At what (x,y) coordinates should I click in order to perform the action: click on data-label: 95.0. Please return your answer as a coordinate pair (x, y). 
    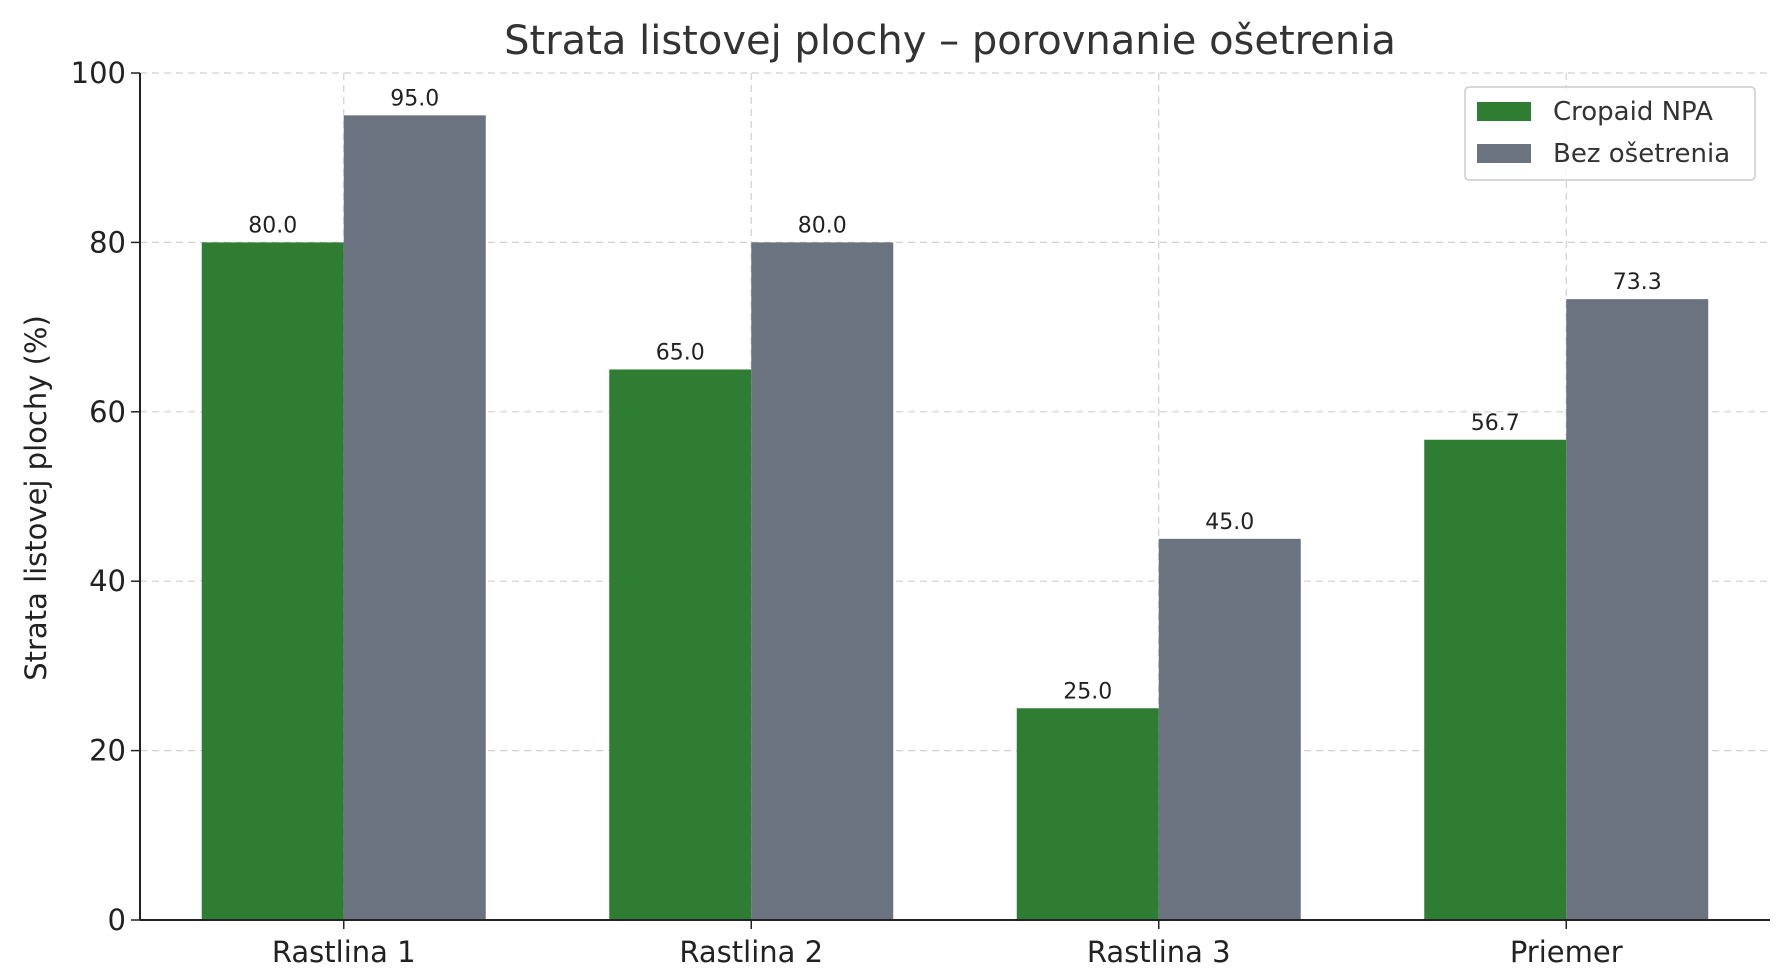
    Looking at the image, I should click on (414, 98).